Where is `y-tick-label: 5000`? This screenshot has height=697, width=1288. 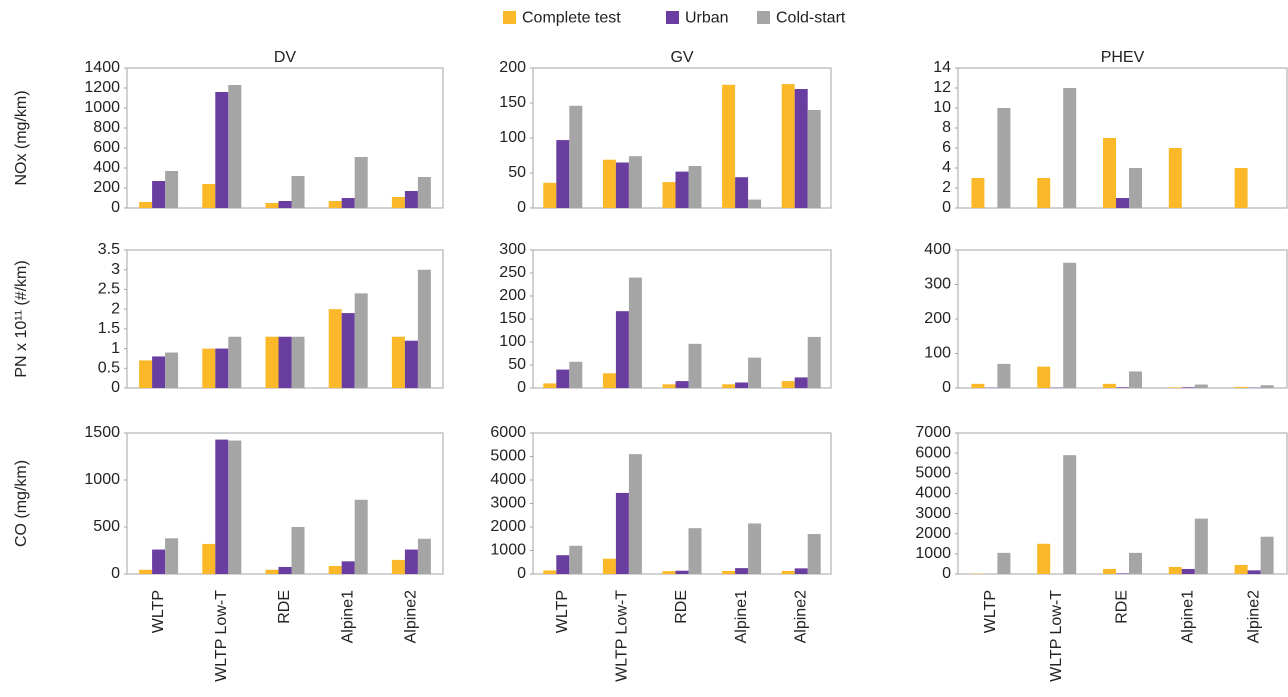 y-tick-label: 5000 is located at coordinates (508, 456).